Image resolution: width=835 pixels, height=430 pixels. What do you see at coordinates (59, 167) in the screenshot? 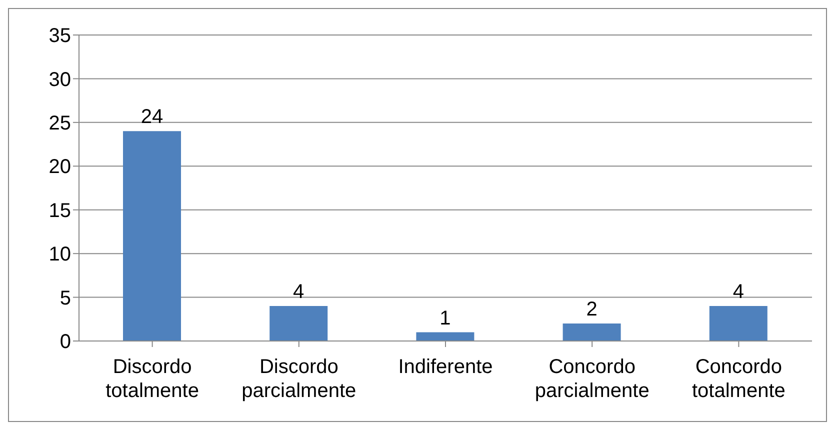
I see `y-tick-label: 20` at bounding box center [59, 167].